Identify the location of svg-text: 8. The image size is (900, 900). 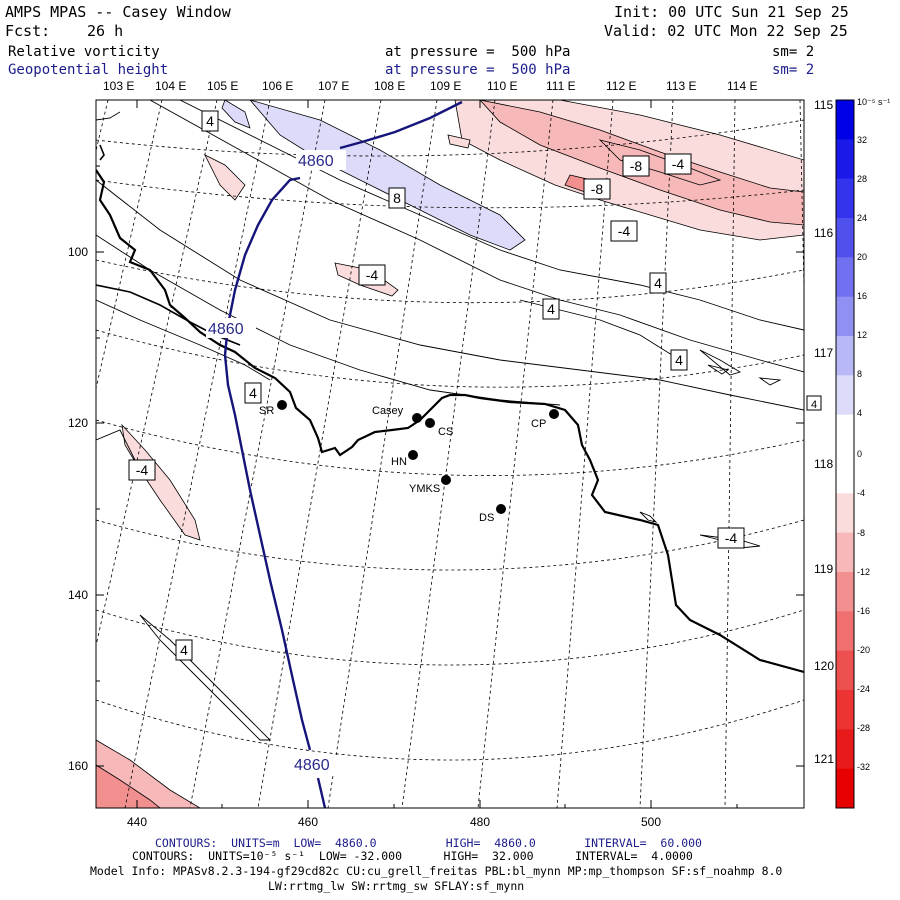
(397, 198).